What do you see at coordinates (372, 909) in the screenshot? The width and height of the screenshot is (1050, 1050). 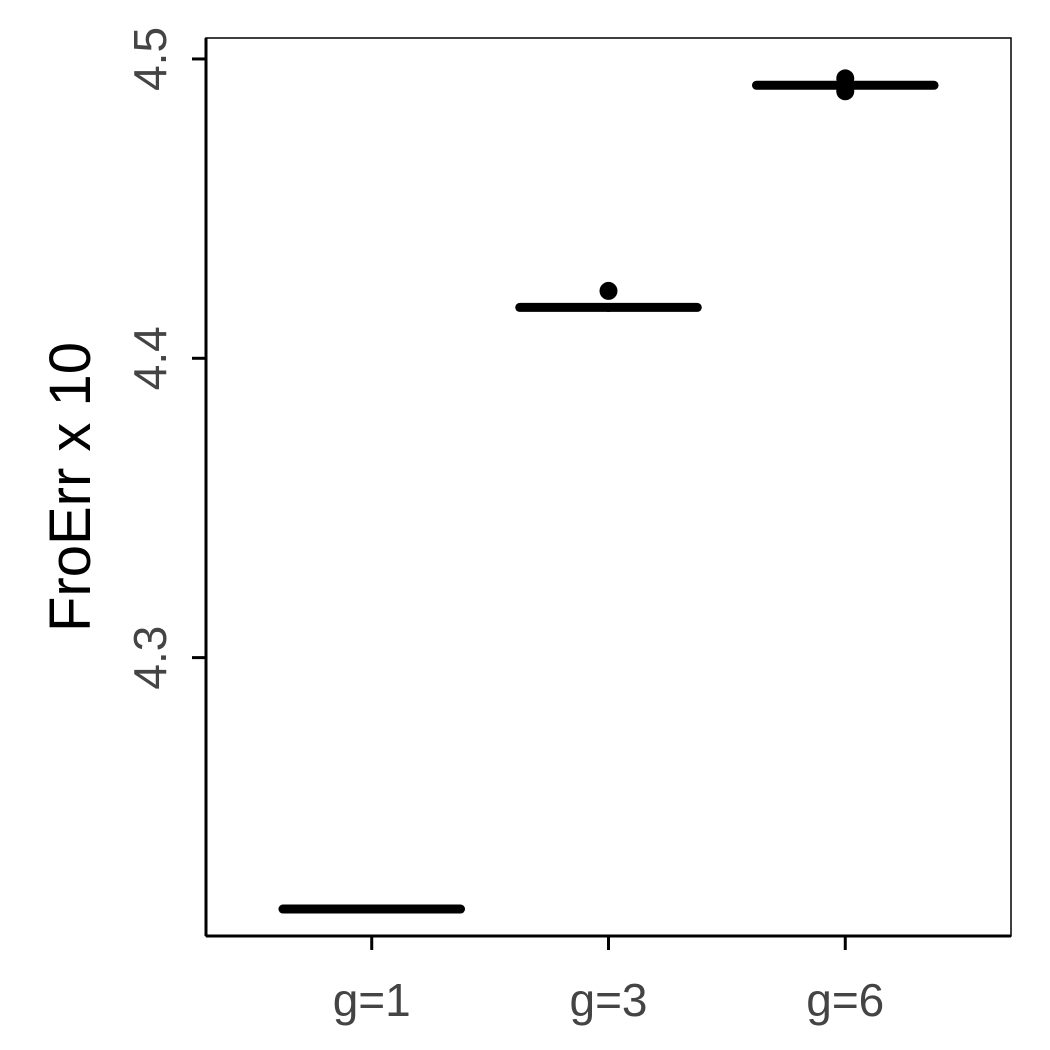 I see `box-g=1` at bounding box center [372, 909].